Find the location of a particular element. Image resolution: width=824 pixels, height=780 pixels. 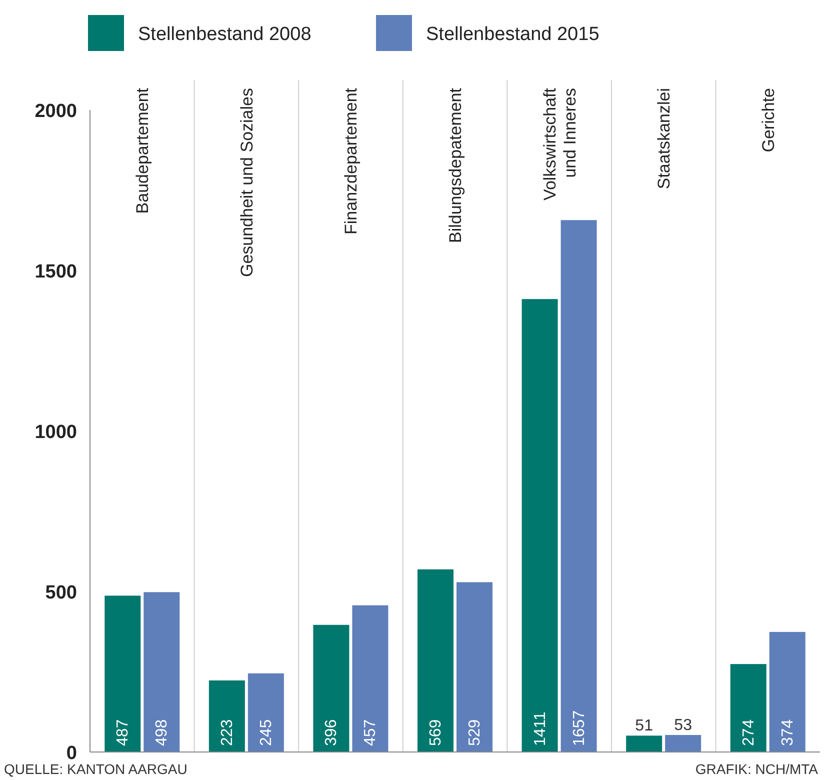

data-label: 1411 is located at coordinates (540, 728).